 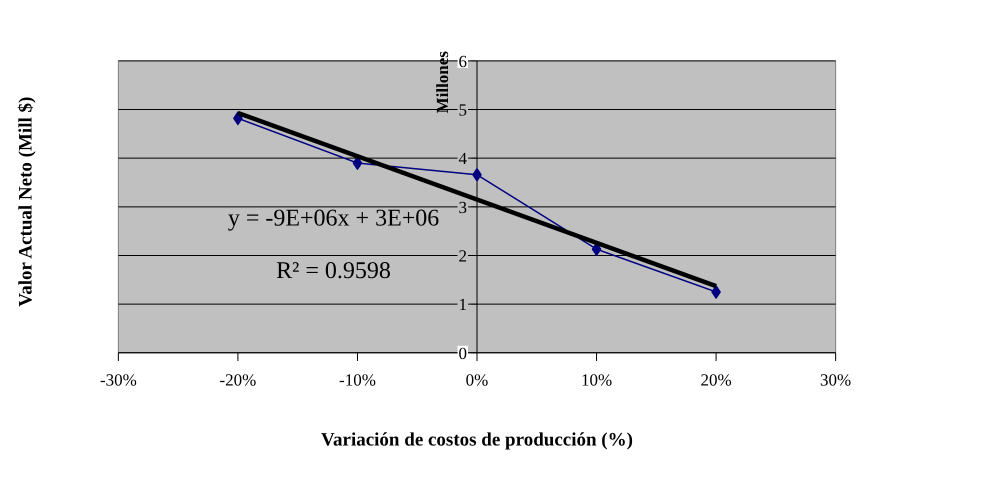 What do you see at coordinates (333, 271) in the screenshot?
I see `annotation: R² = 0.9598` at bounding box center [333, 271].